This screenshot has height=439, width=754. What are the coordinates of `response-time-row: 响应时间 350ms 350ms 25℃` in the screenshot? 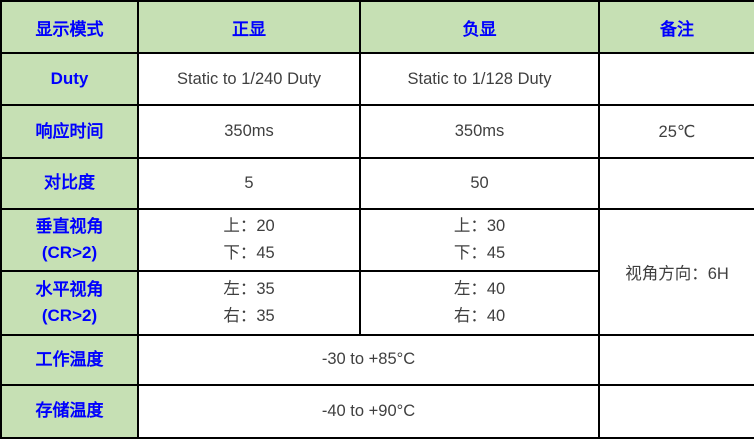 It's located at (377, 131).